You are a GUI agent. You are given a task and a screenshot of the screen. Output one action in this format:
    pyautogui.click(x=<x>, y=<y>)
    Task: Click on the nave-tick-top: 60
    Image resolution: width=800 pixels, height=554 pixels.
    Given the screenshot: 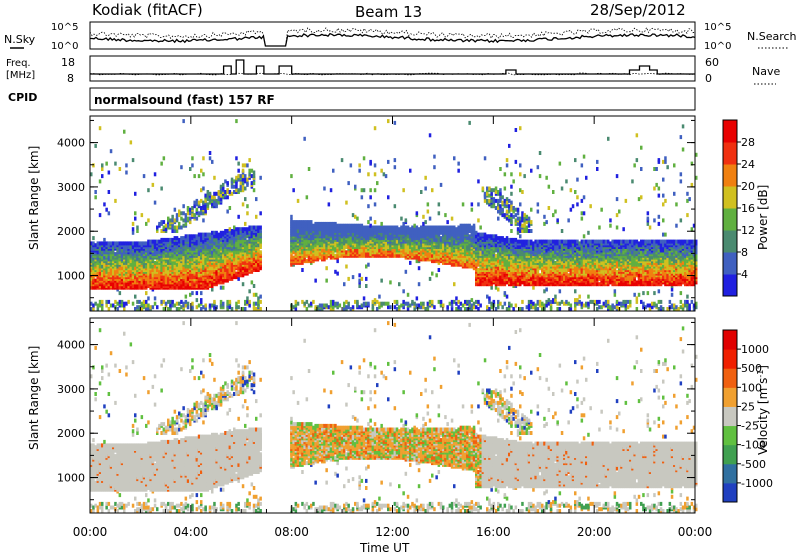 What is the action you would take?
    pyautogui.click(x=712, y=62)
    